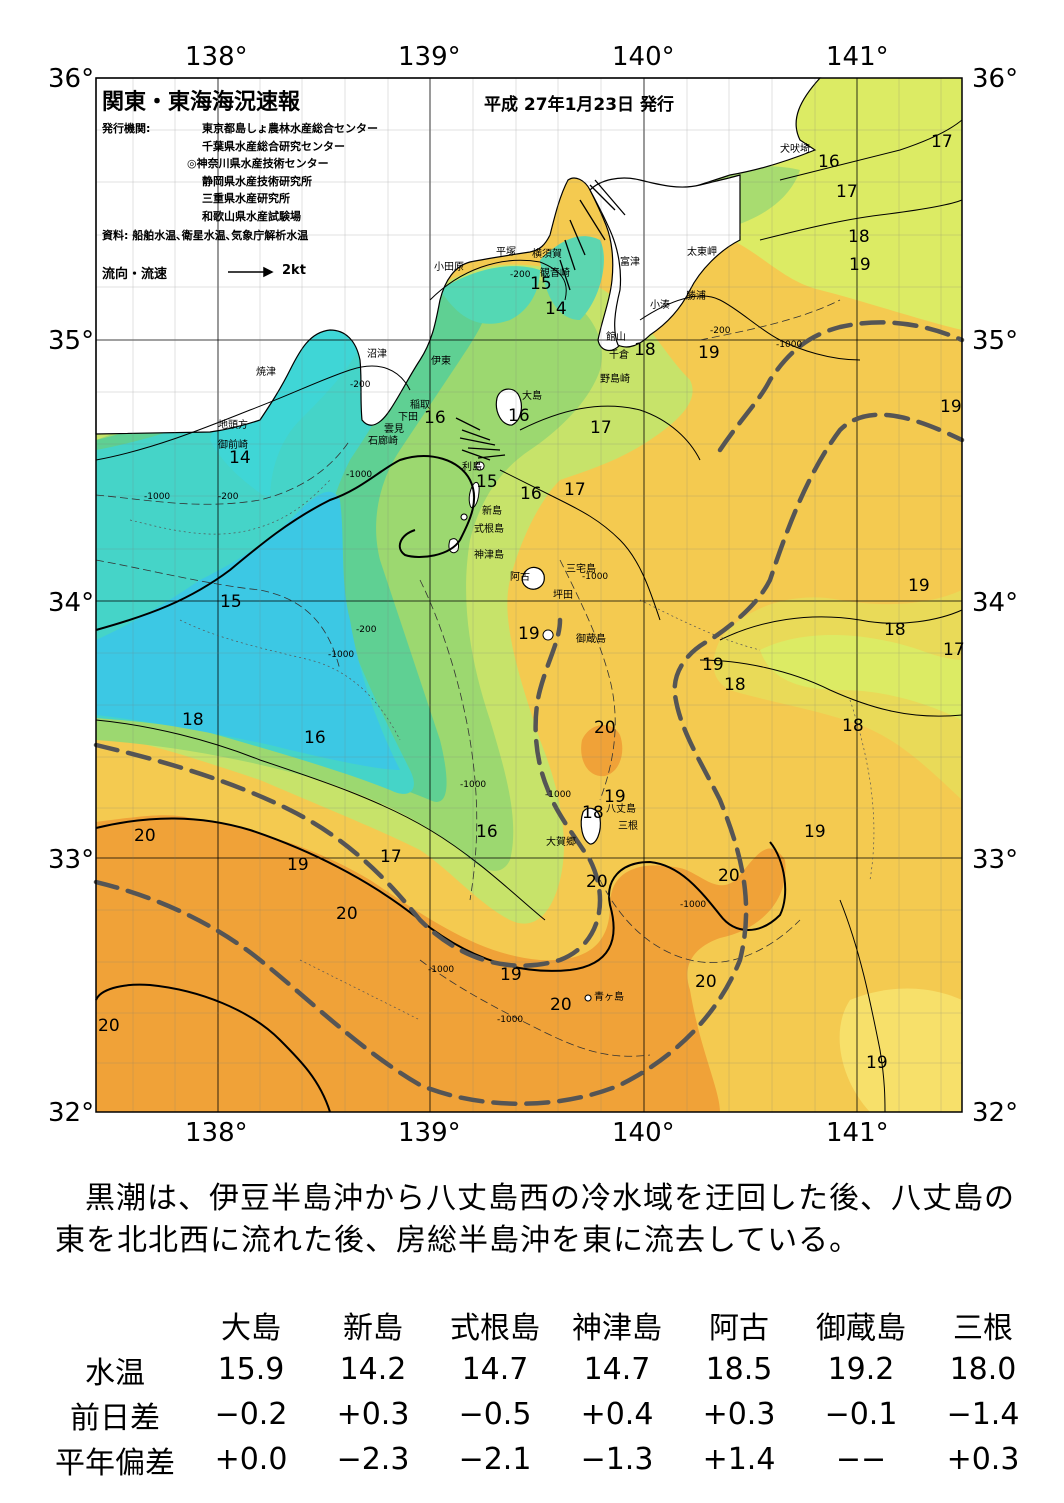 This screenshot has width=1064, height=1503. I want to click on island-oshima, so click(508, 407).